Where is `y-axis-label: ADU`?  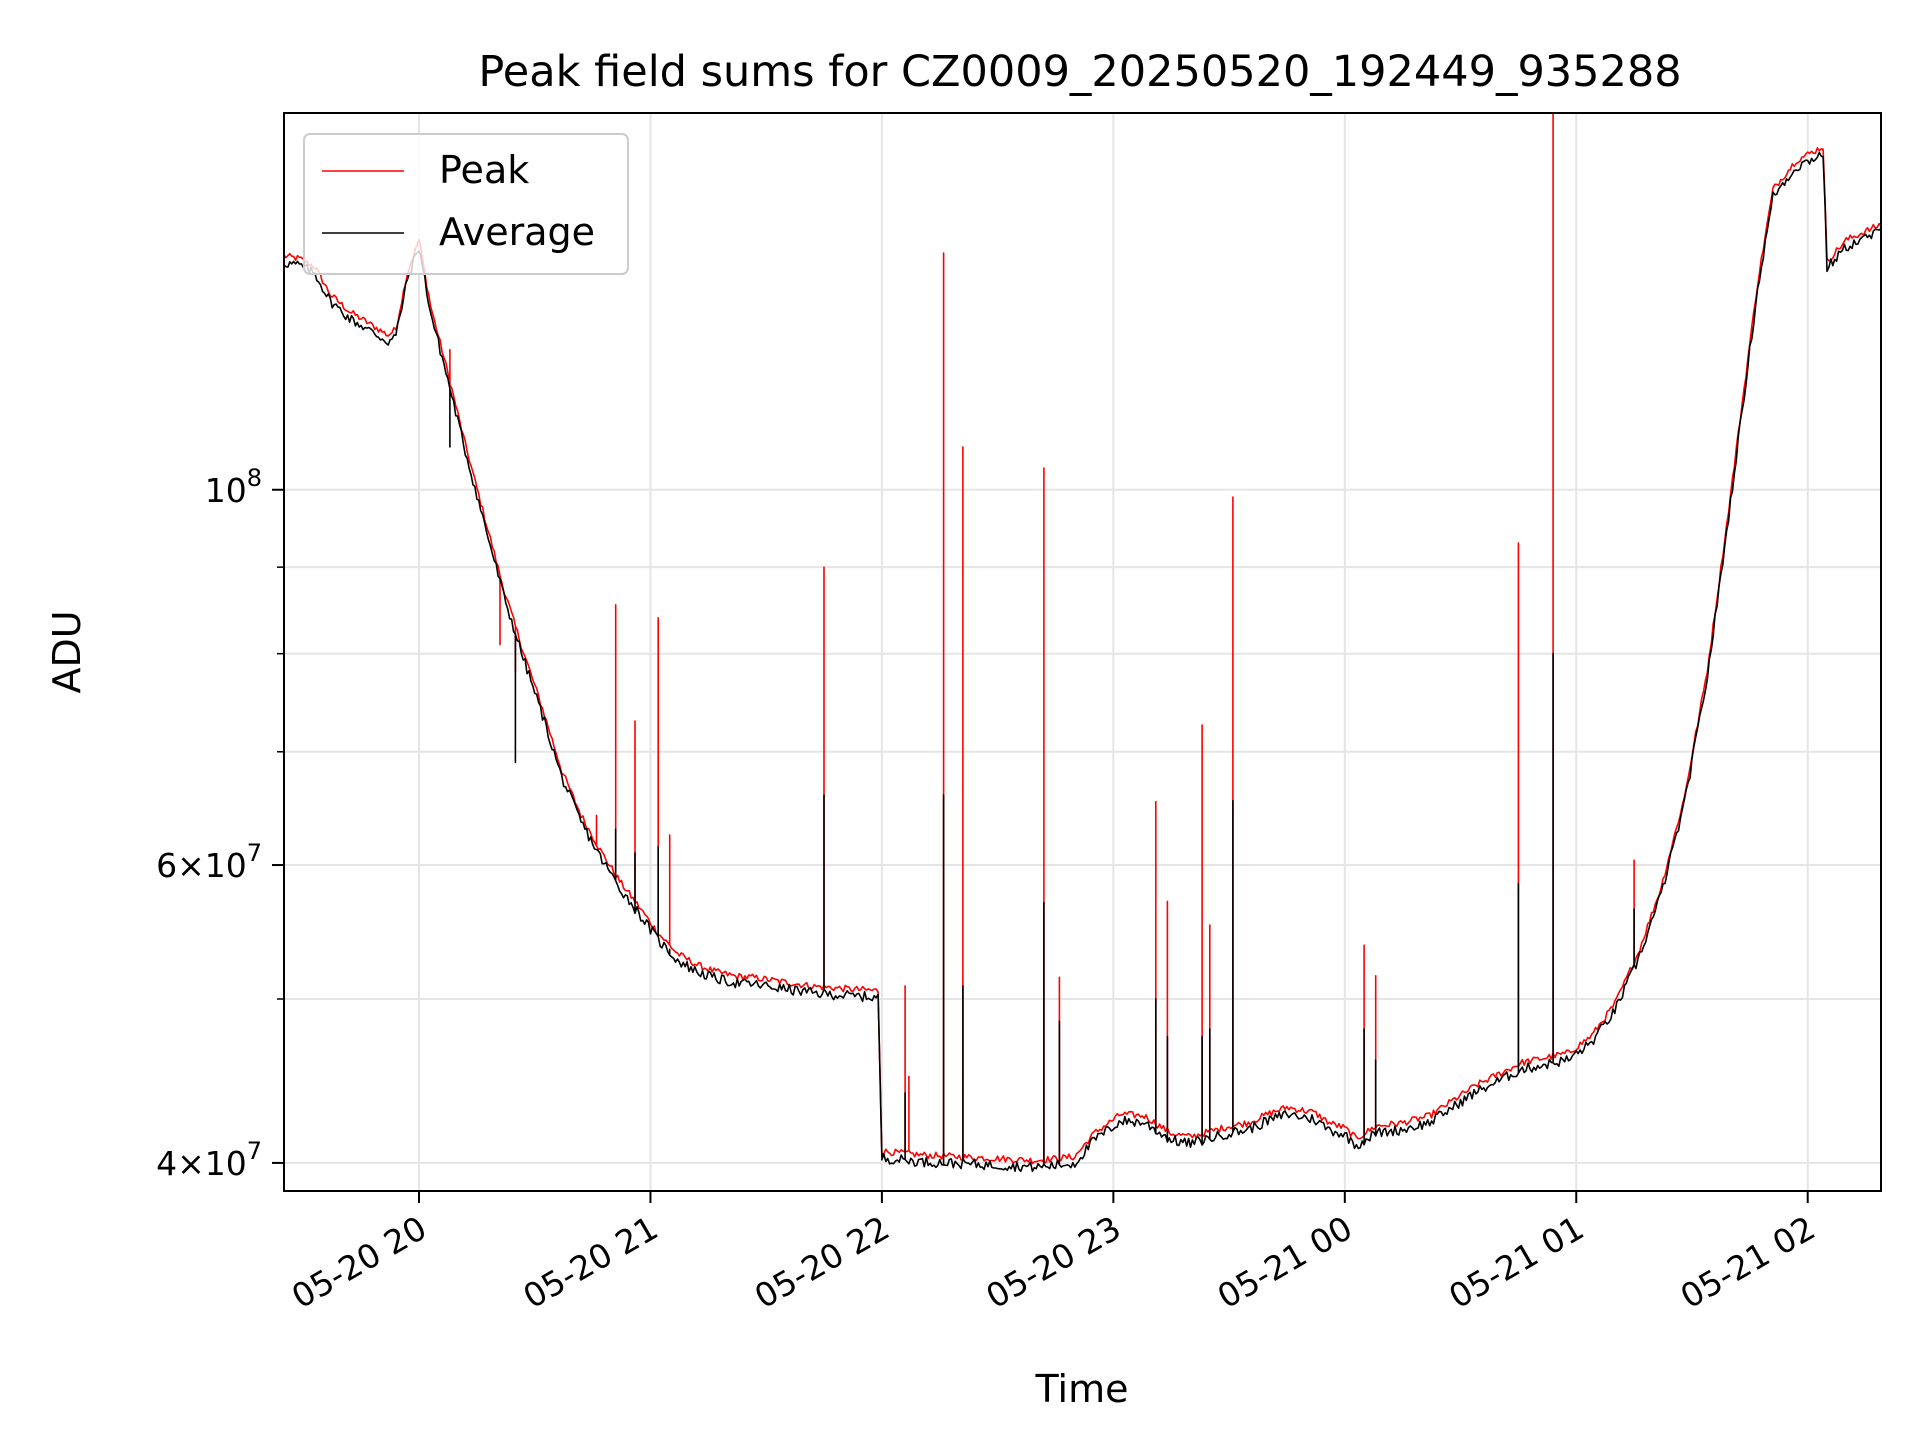
y-axis-label: ADU is located at coordinates (67, 651).